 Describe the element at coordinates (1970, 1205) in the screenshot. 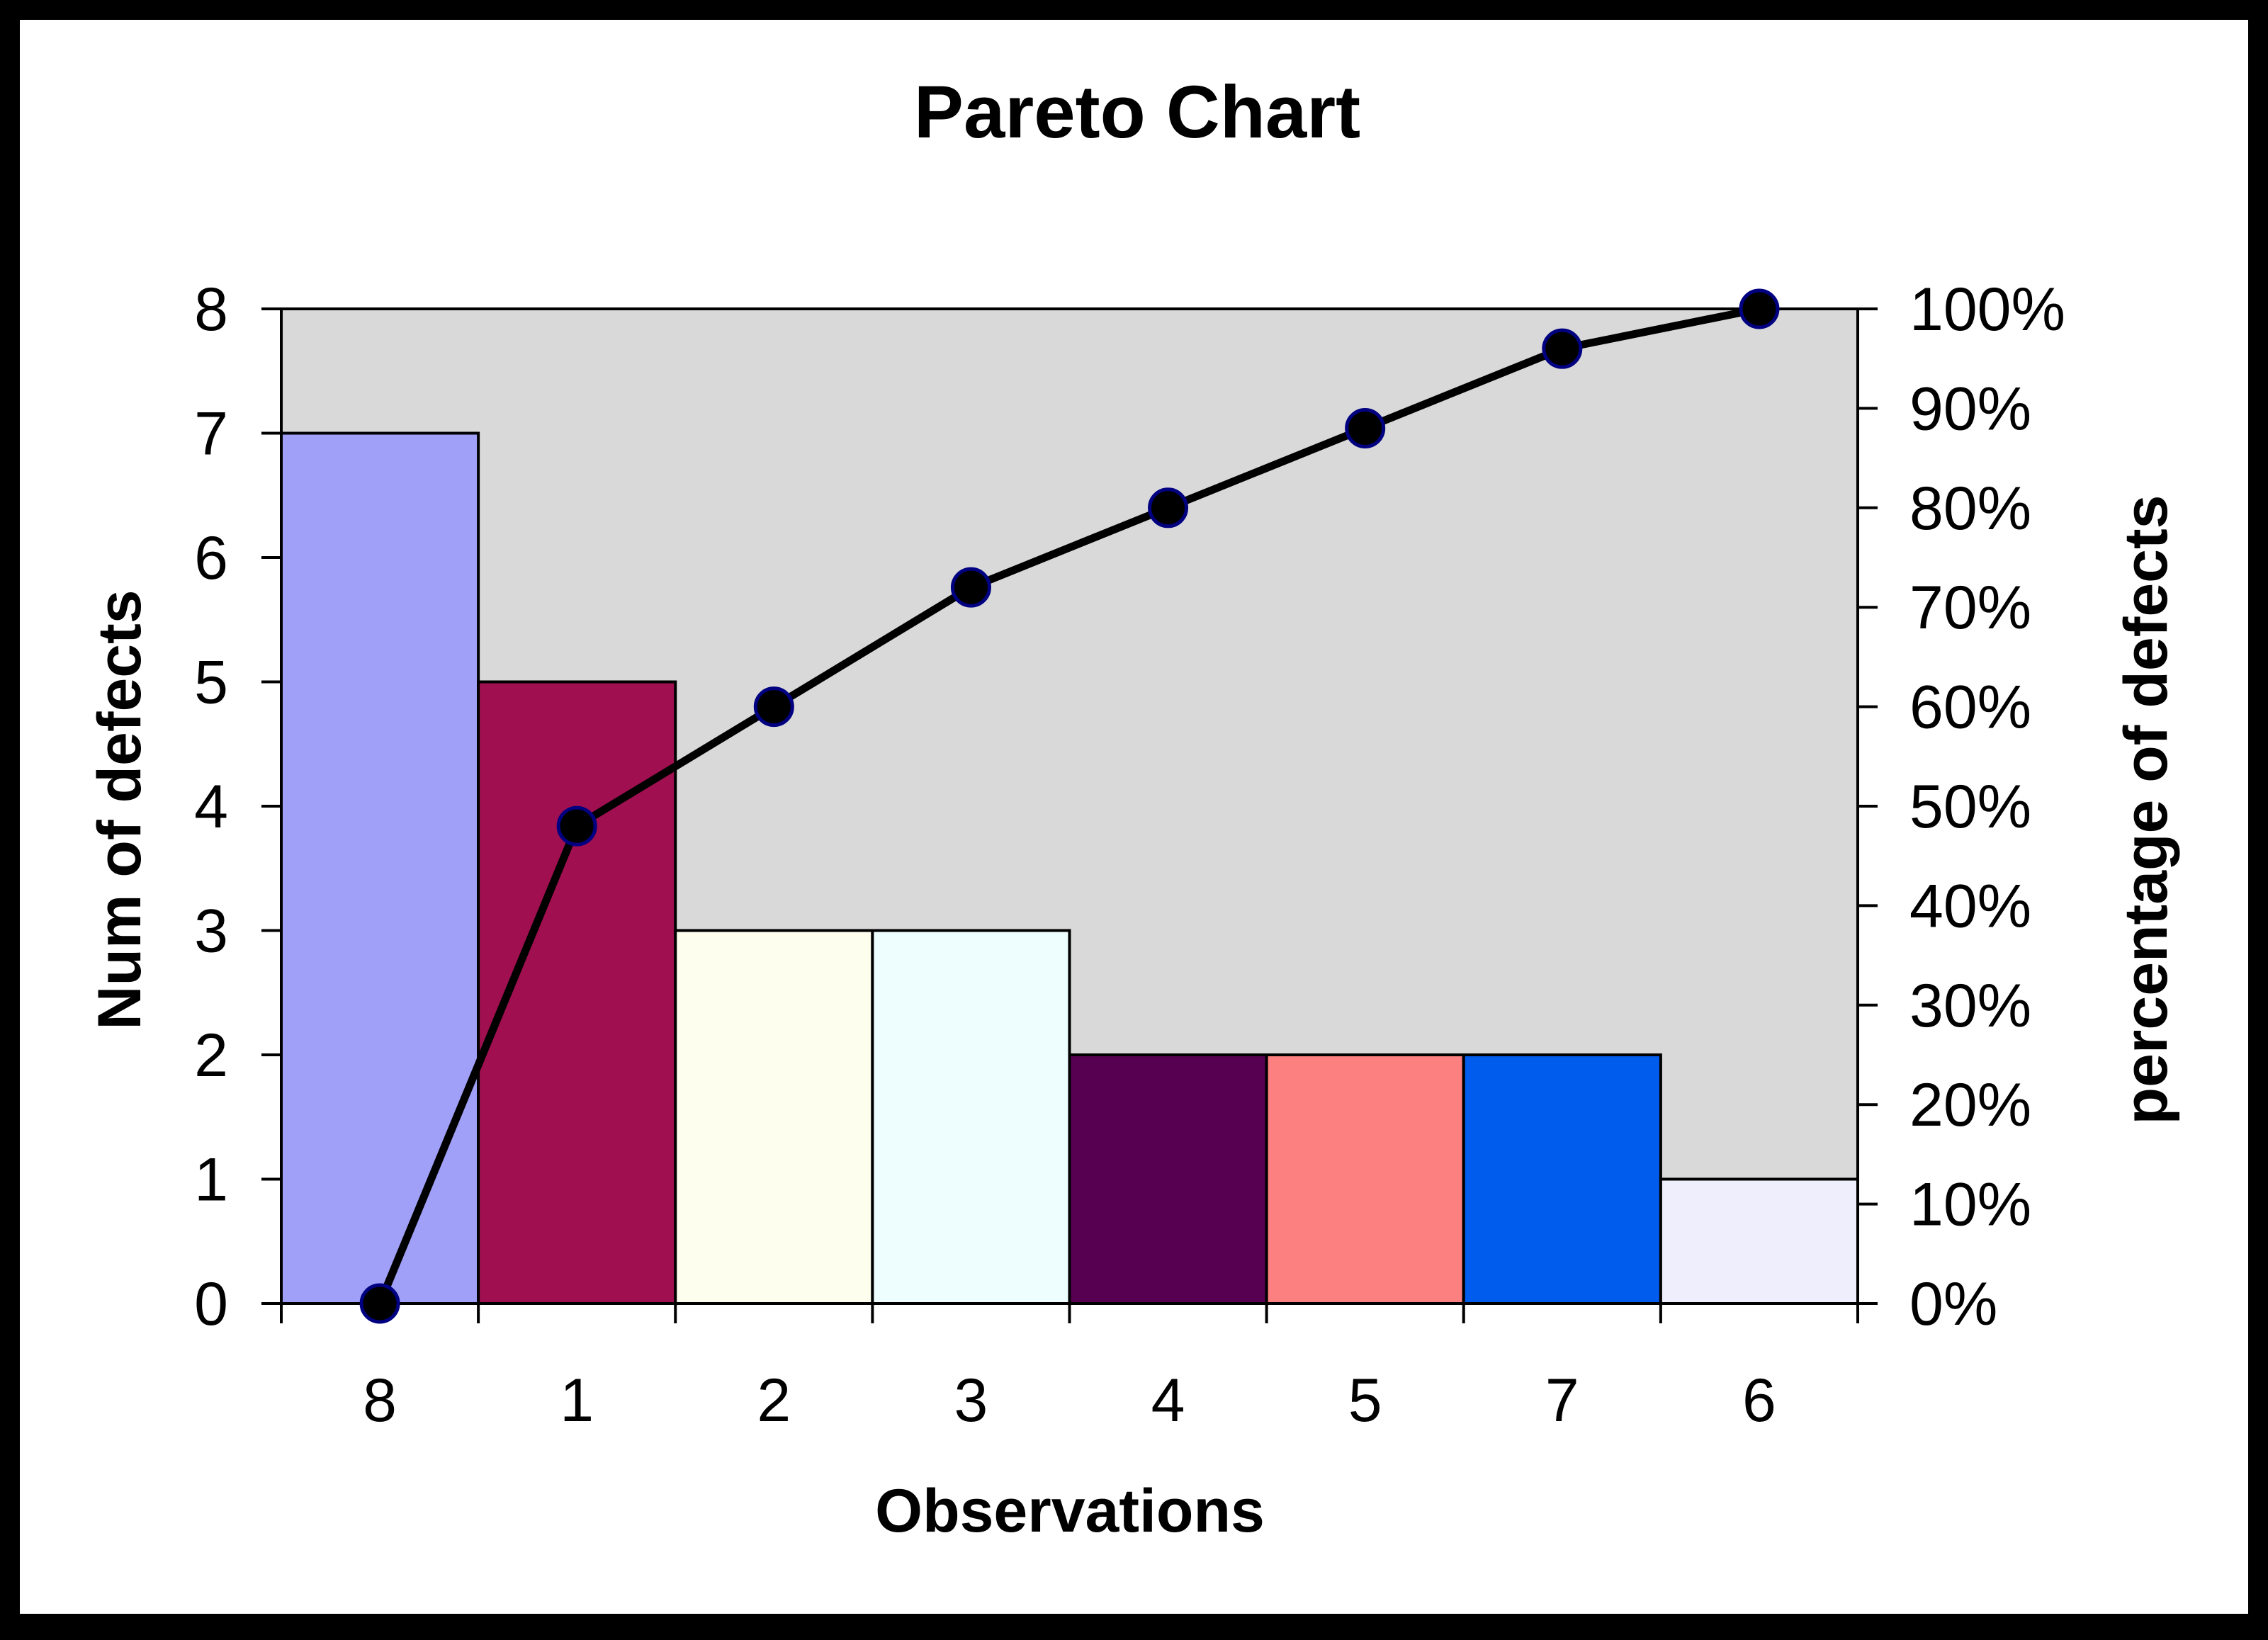

I see `y2-tick-label-1: 10%` at that location.